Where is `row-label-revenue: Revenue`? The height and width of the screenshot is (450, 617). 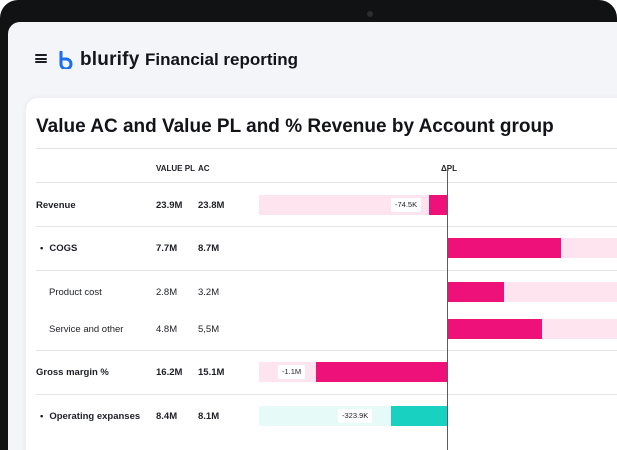 row-label-revenue: Revenue is located at coordinates (56, 205).